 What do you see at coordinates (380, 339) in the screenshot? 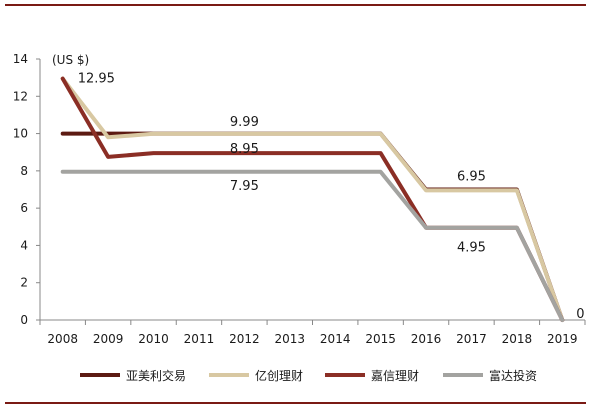
I see `x-tick-label: 2015` at bounding box center [380, 339].